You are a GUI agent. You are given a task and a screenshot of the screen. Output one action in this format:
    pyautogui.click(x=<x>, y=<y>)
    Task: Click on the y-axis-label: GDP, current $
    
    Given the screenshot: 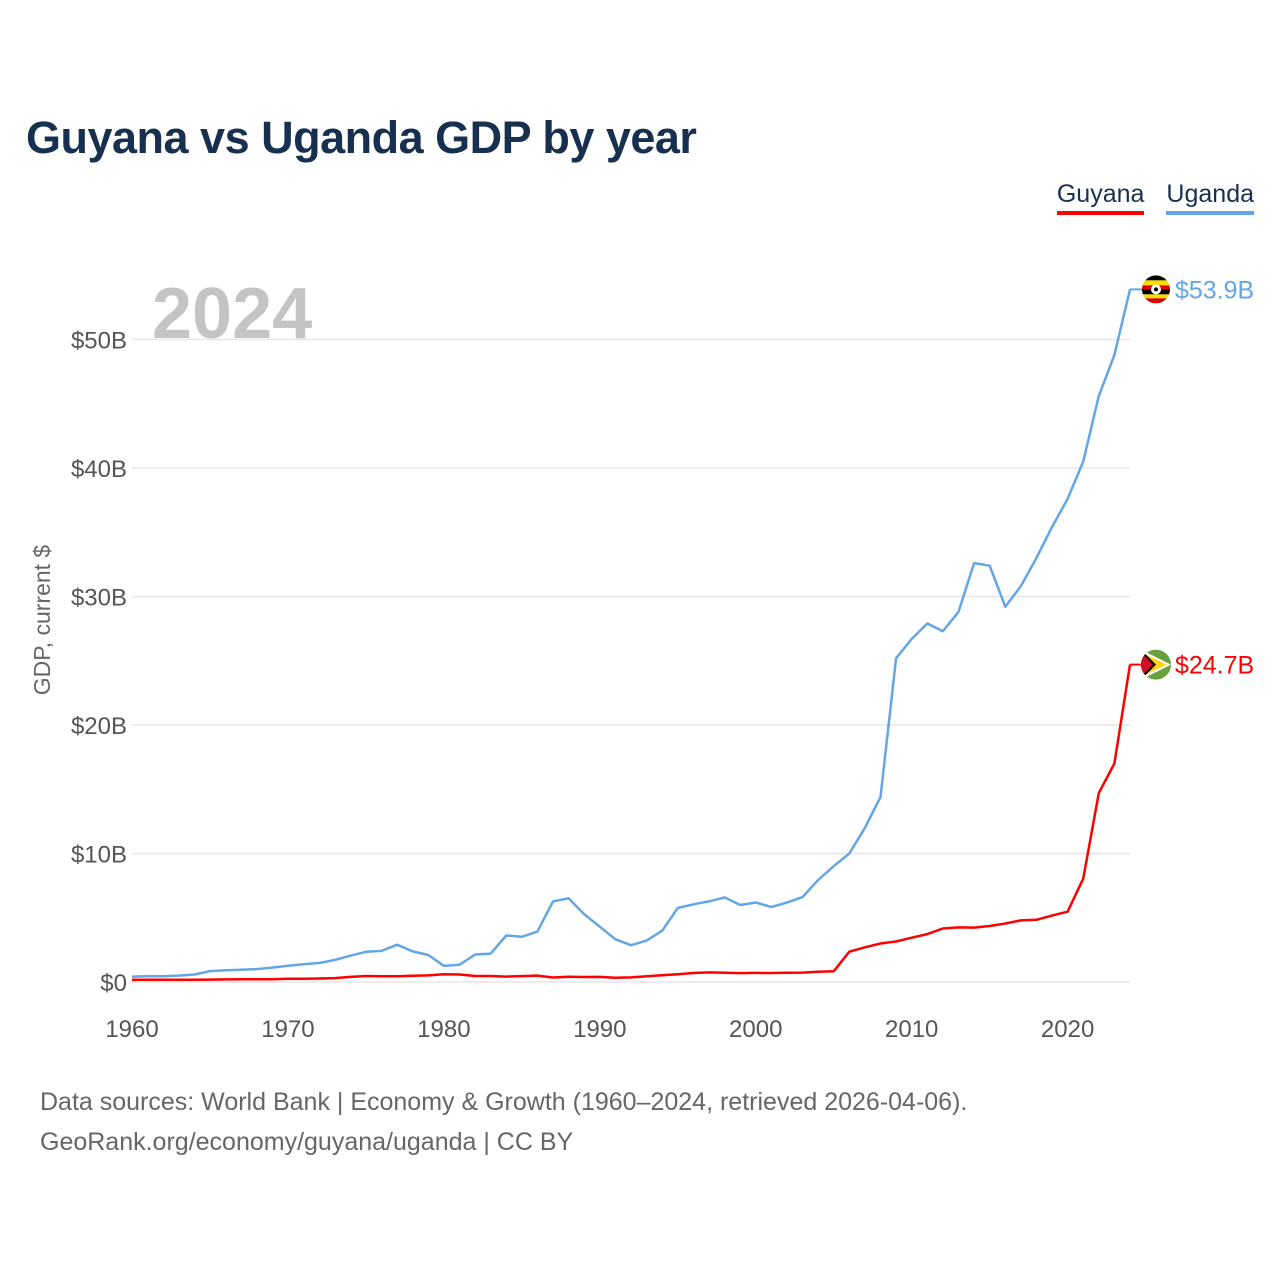 What is the action you would take?
    pyautogui.click(x=42, y=620)
    